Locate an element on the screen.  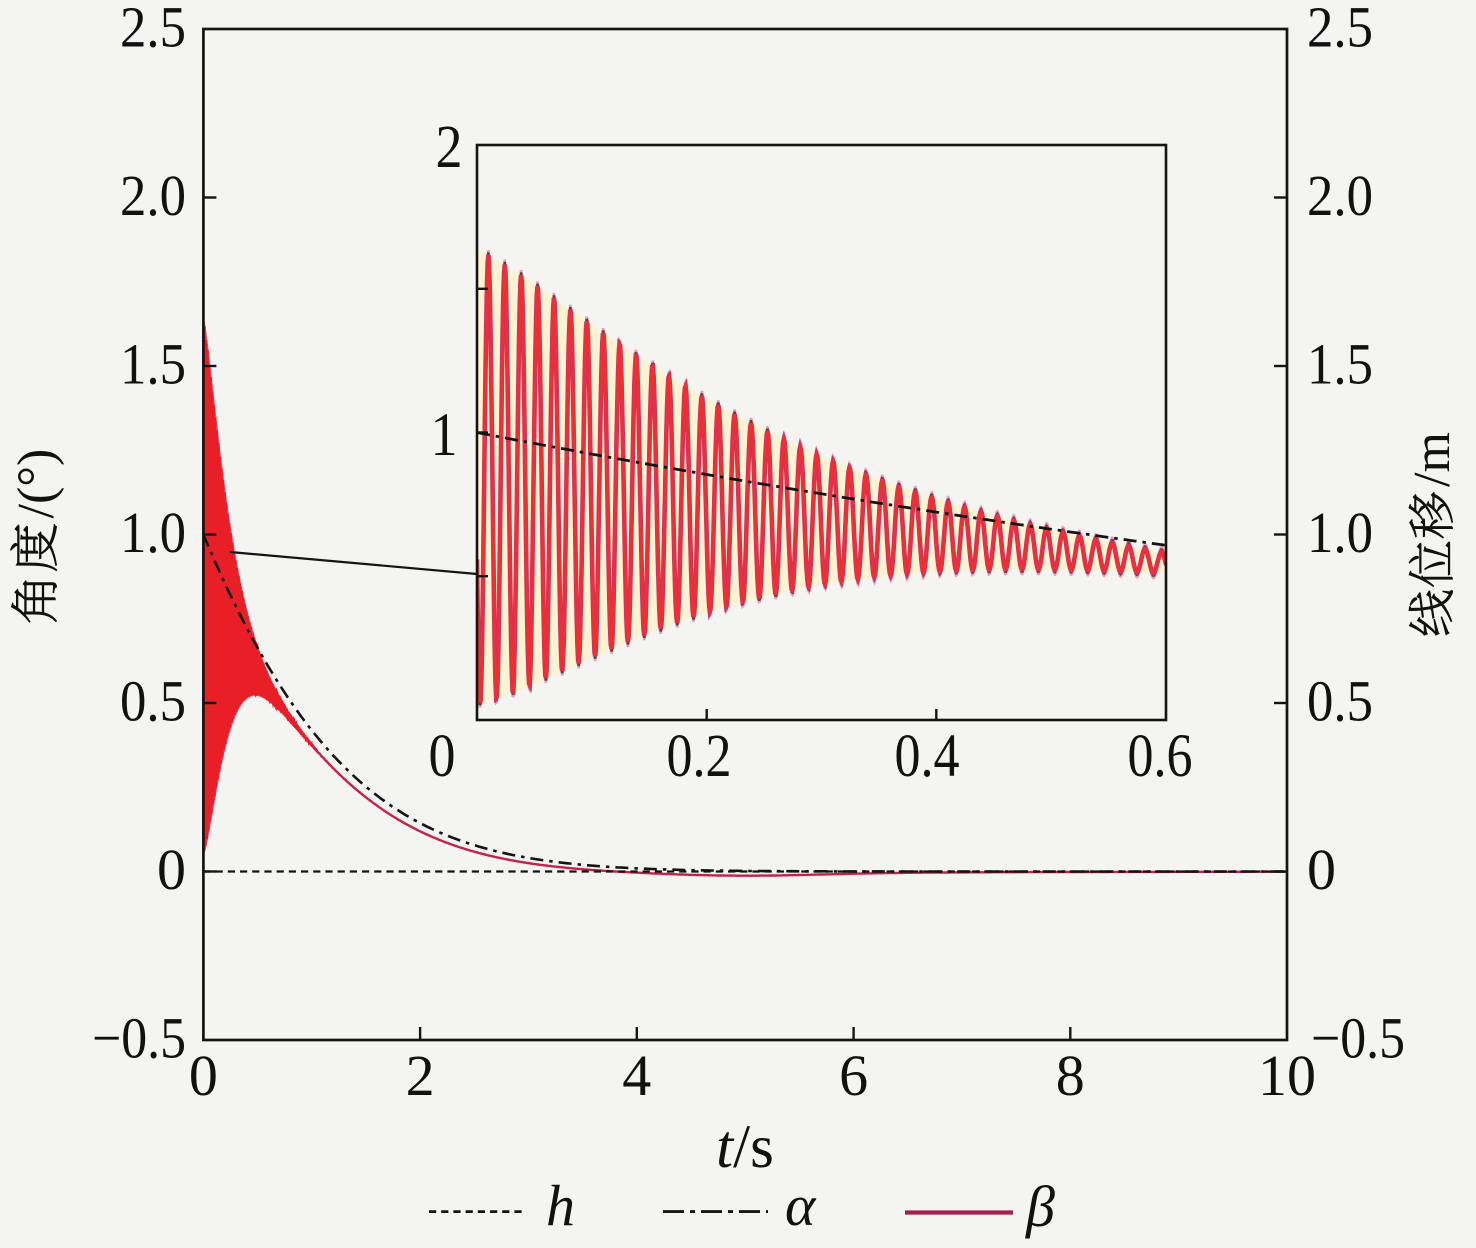
svg-text: 8 is located at coordinates (1070, 1075).